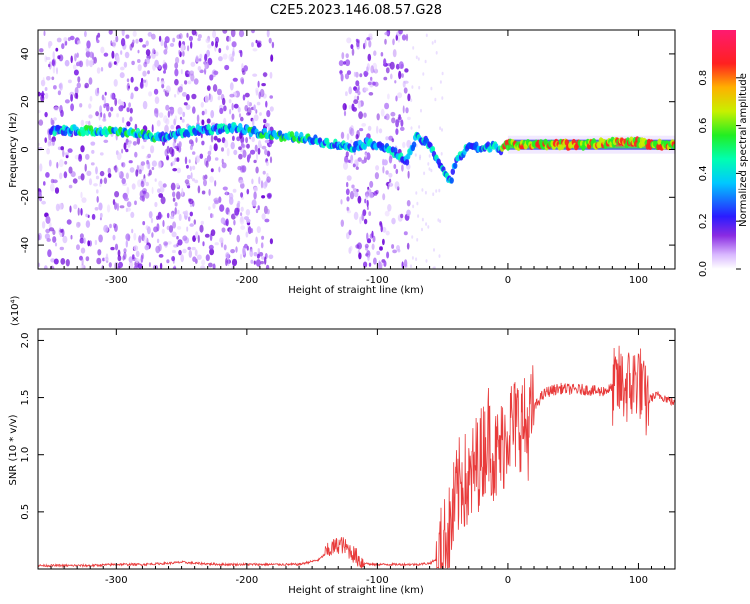  What do you see at coordinates (116, 580) in the screenshot?
I see `x-tick-label: -300` at bounding box center [116, 580].